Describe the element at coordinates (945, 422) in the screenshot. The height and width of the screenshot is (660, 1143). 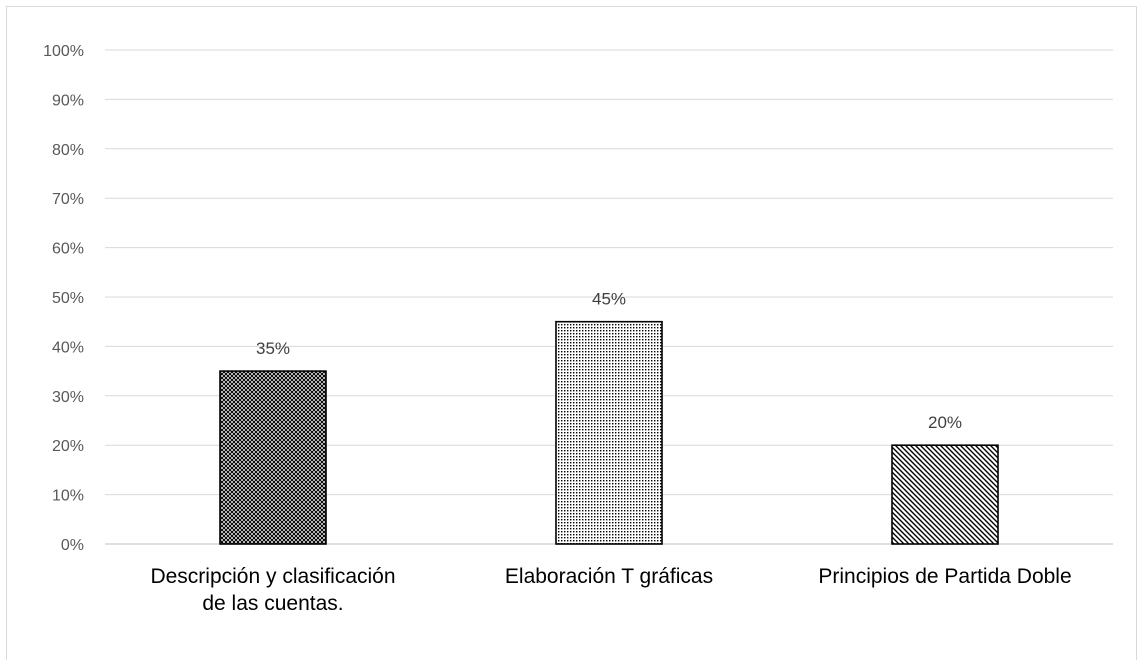
I see `data-label: 20%` at that location.